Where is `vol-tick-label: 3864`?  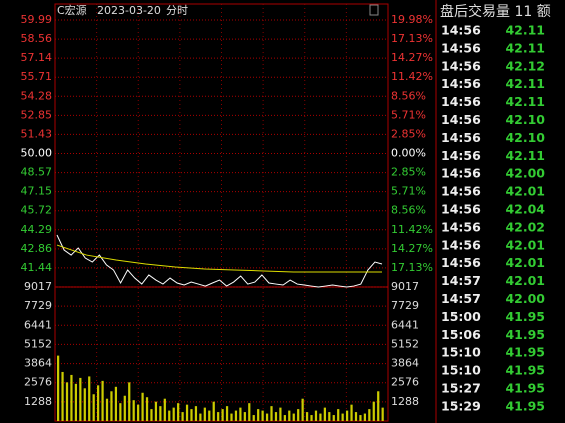
vol-tick-label: 3864 is located at coordinates (38, 363).